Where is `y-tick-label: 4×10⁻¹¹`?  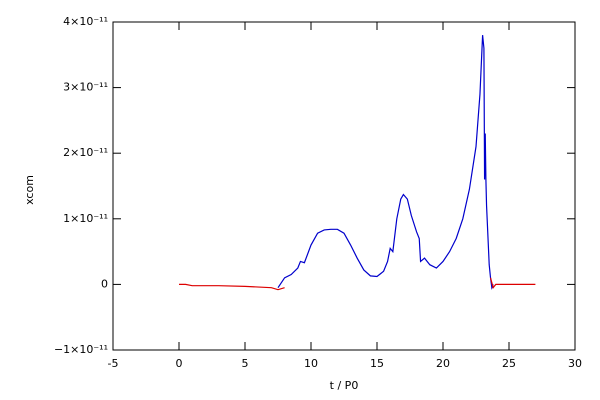
y-tick-label: 4×10⁻¹¹ is located at coordinates (85, 21).